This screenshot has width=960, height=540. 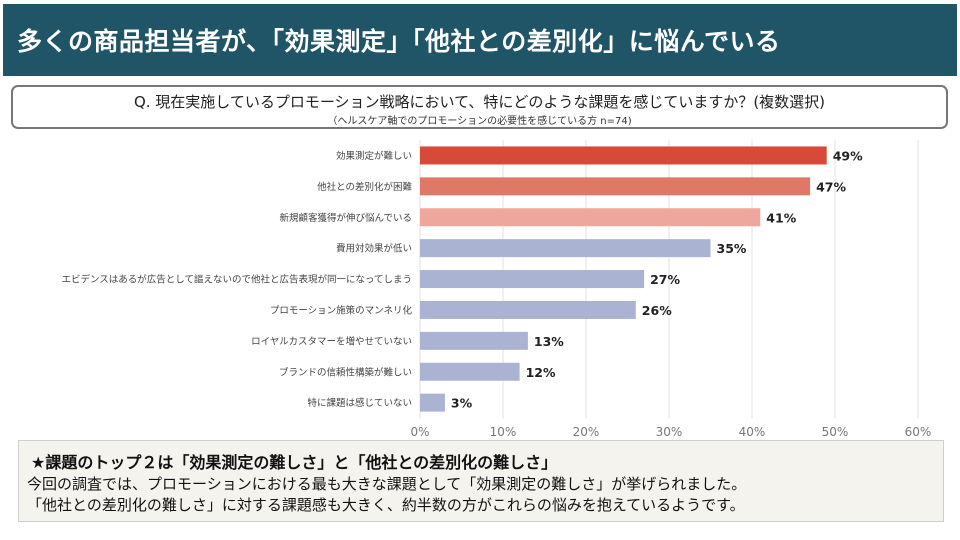 What do you see at coordinates (586, 432) in the screenshot?
I see `x-tick-label: 20%` at bounding box center [586, 432].